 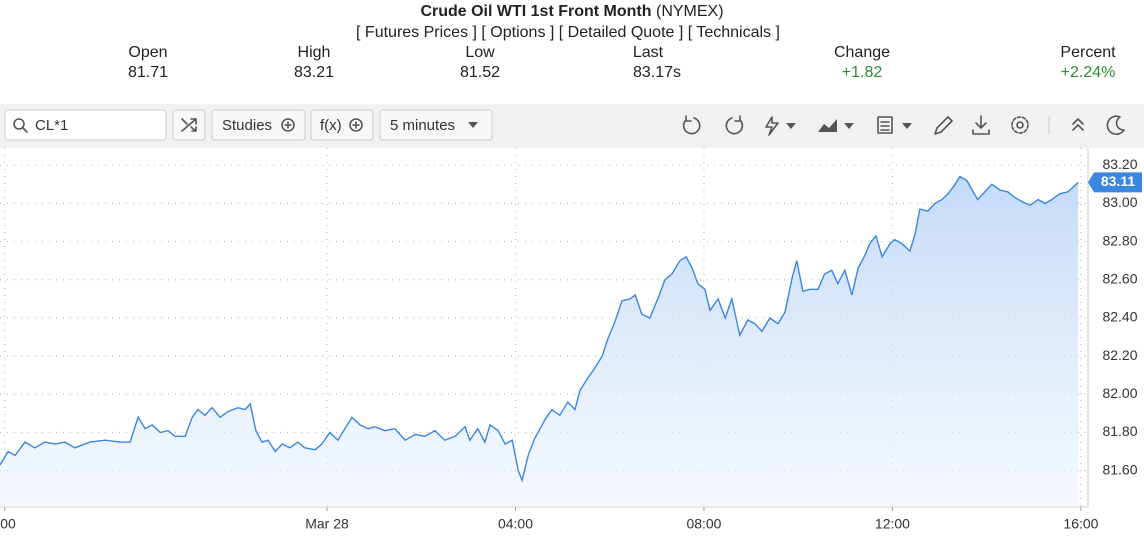 I want to click on y-tick-label: 82.20, so click(x=1119, y=355).